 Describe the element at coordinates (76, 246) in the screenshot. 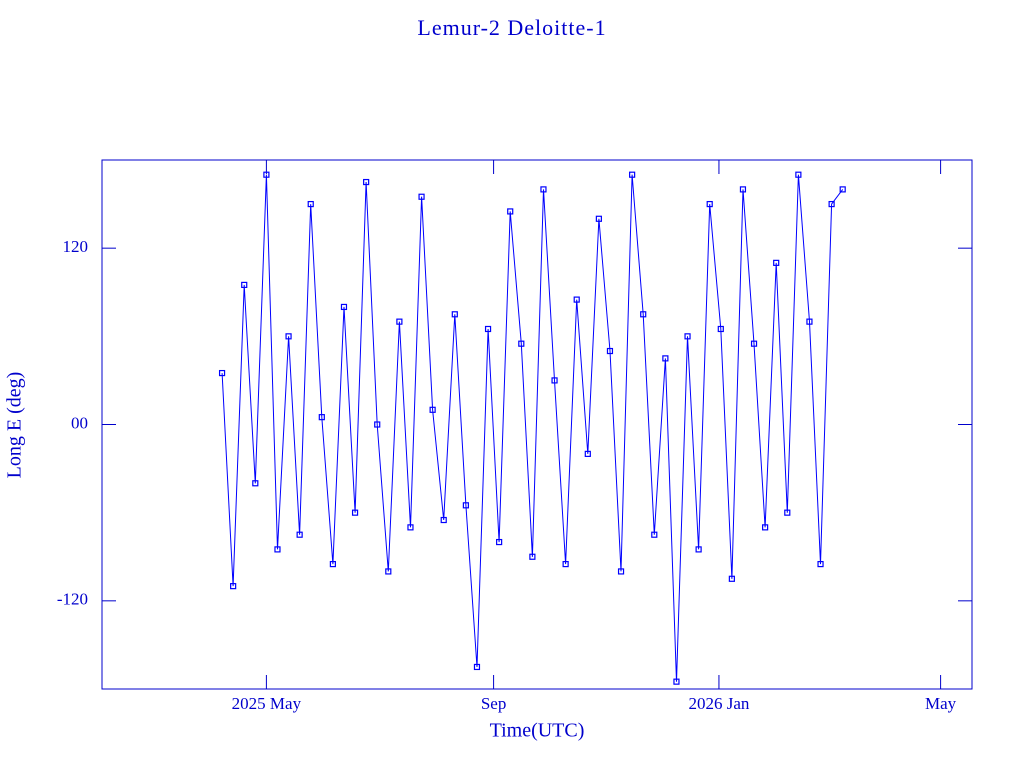

I see `y-tick-label: 120` at that location.